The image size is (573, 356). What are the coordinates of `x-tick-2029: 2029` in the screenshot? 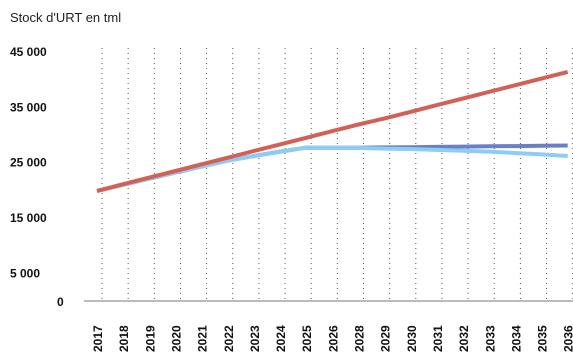 It's located at (386, 338).